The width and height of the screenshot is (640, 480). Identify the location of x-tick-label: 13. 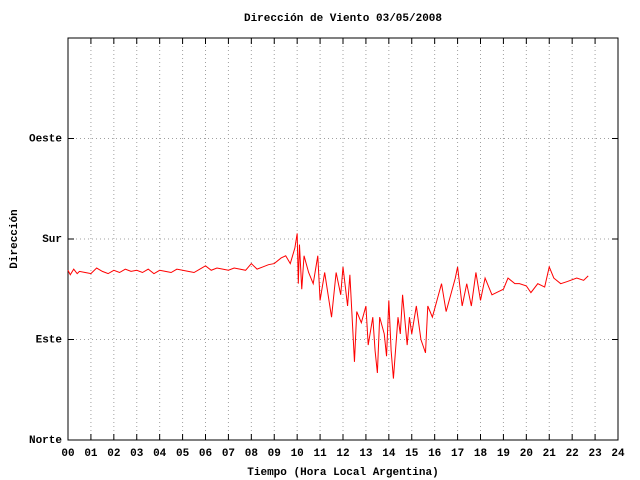
(366, 454).